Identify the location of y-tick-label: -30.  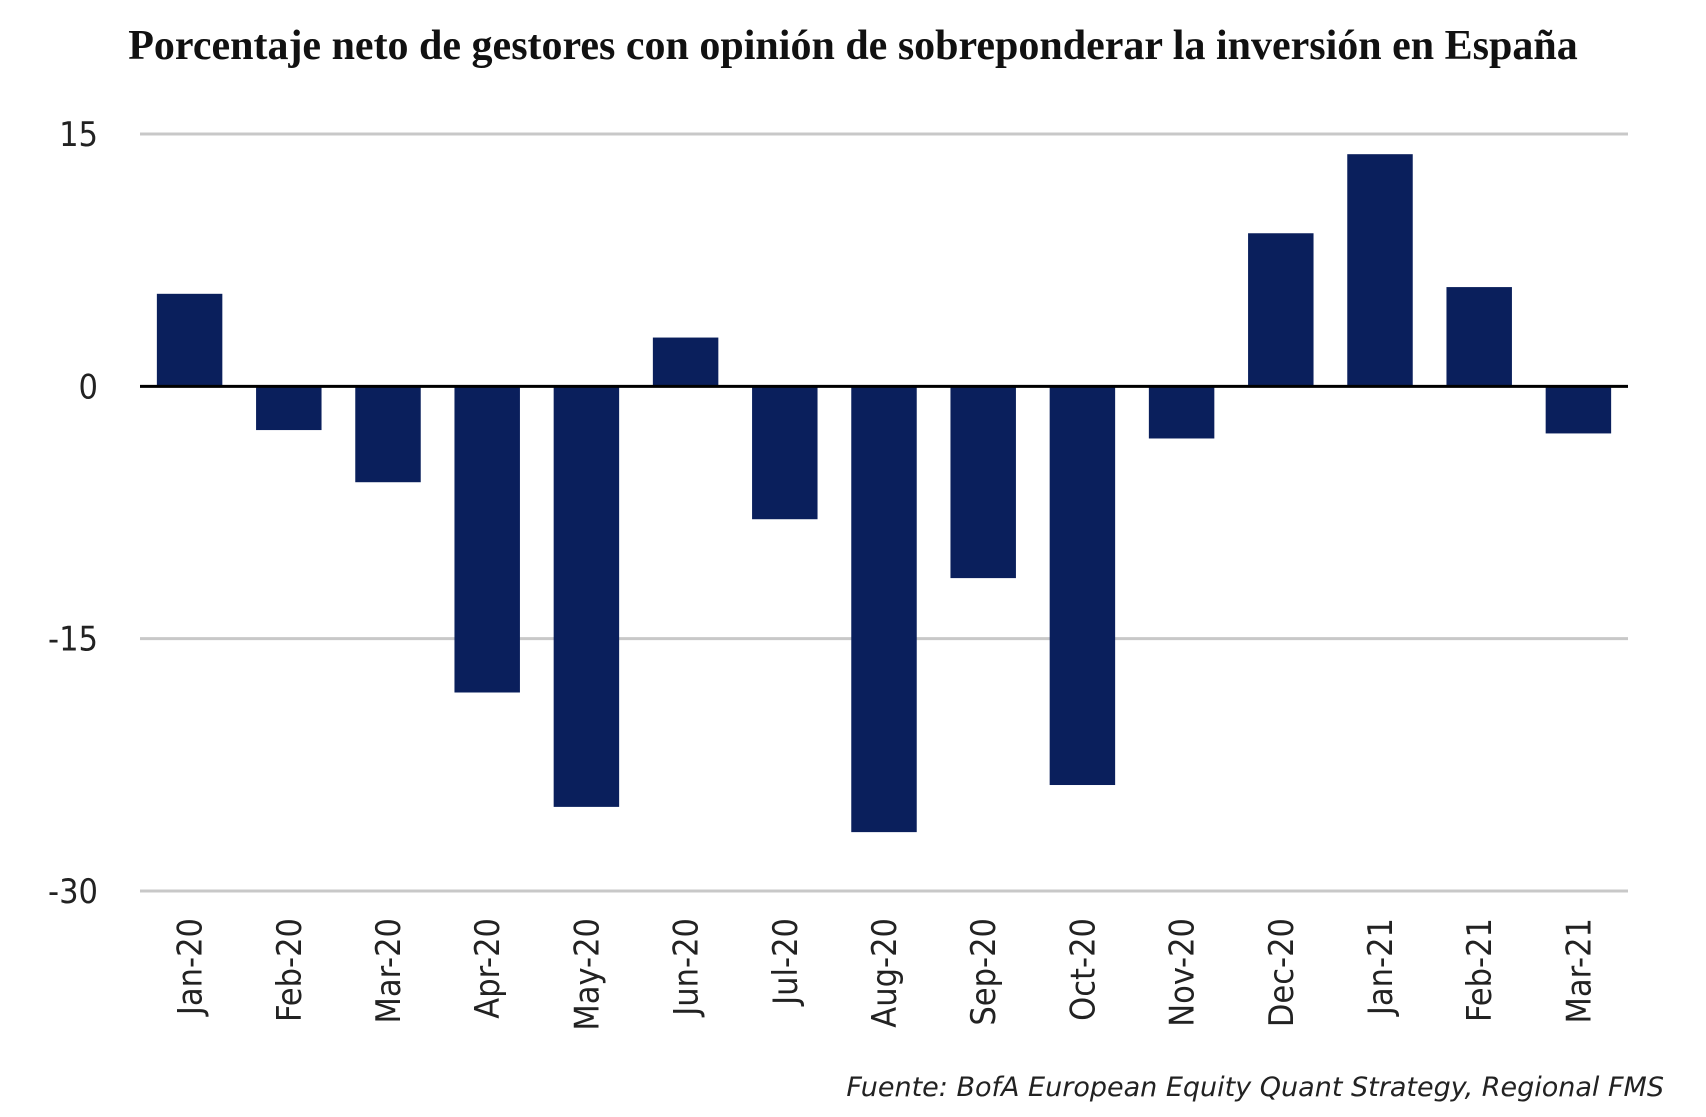
(73, 892).